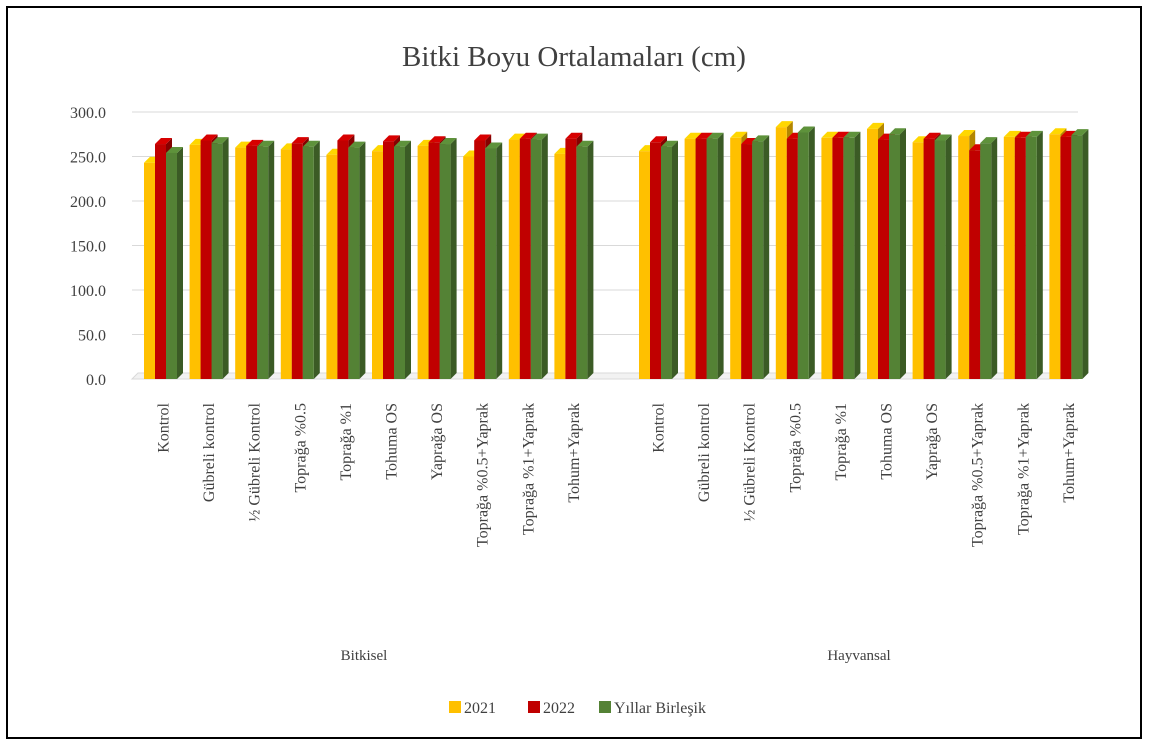  Describe the element at coordinates (96, 380) in the screenshot. I see `y-tick-label: 0.0` at that location.